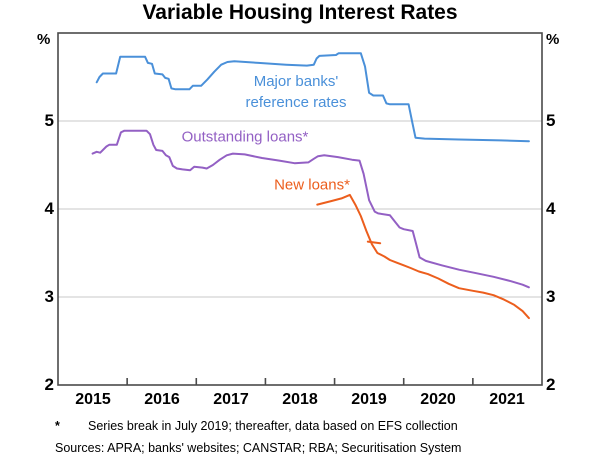 The height and width of the screenshot is (466, 600). I want to click on series-label-major-banks-line1: Major banks', so click(296, 81).